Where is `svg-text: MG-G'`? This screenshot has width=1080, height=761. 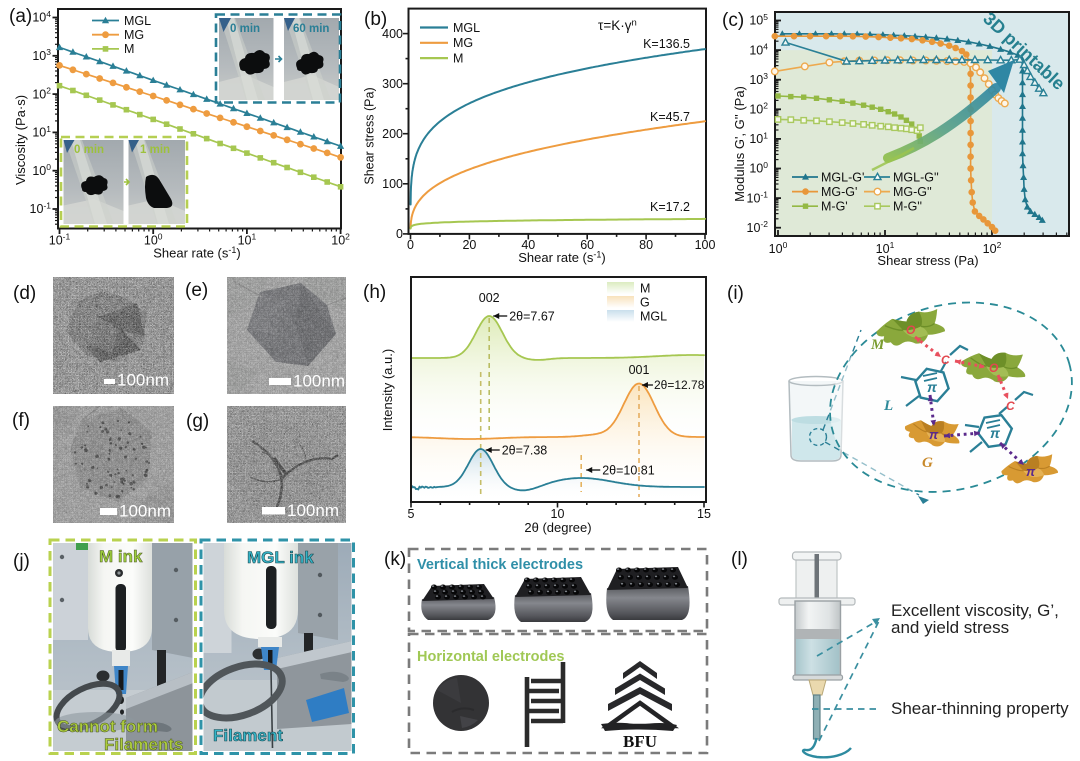
svg-text: MG-G' is located at coordinates (839, 192).